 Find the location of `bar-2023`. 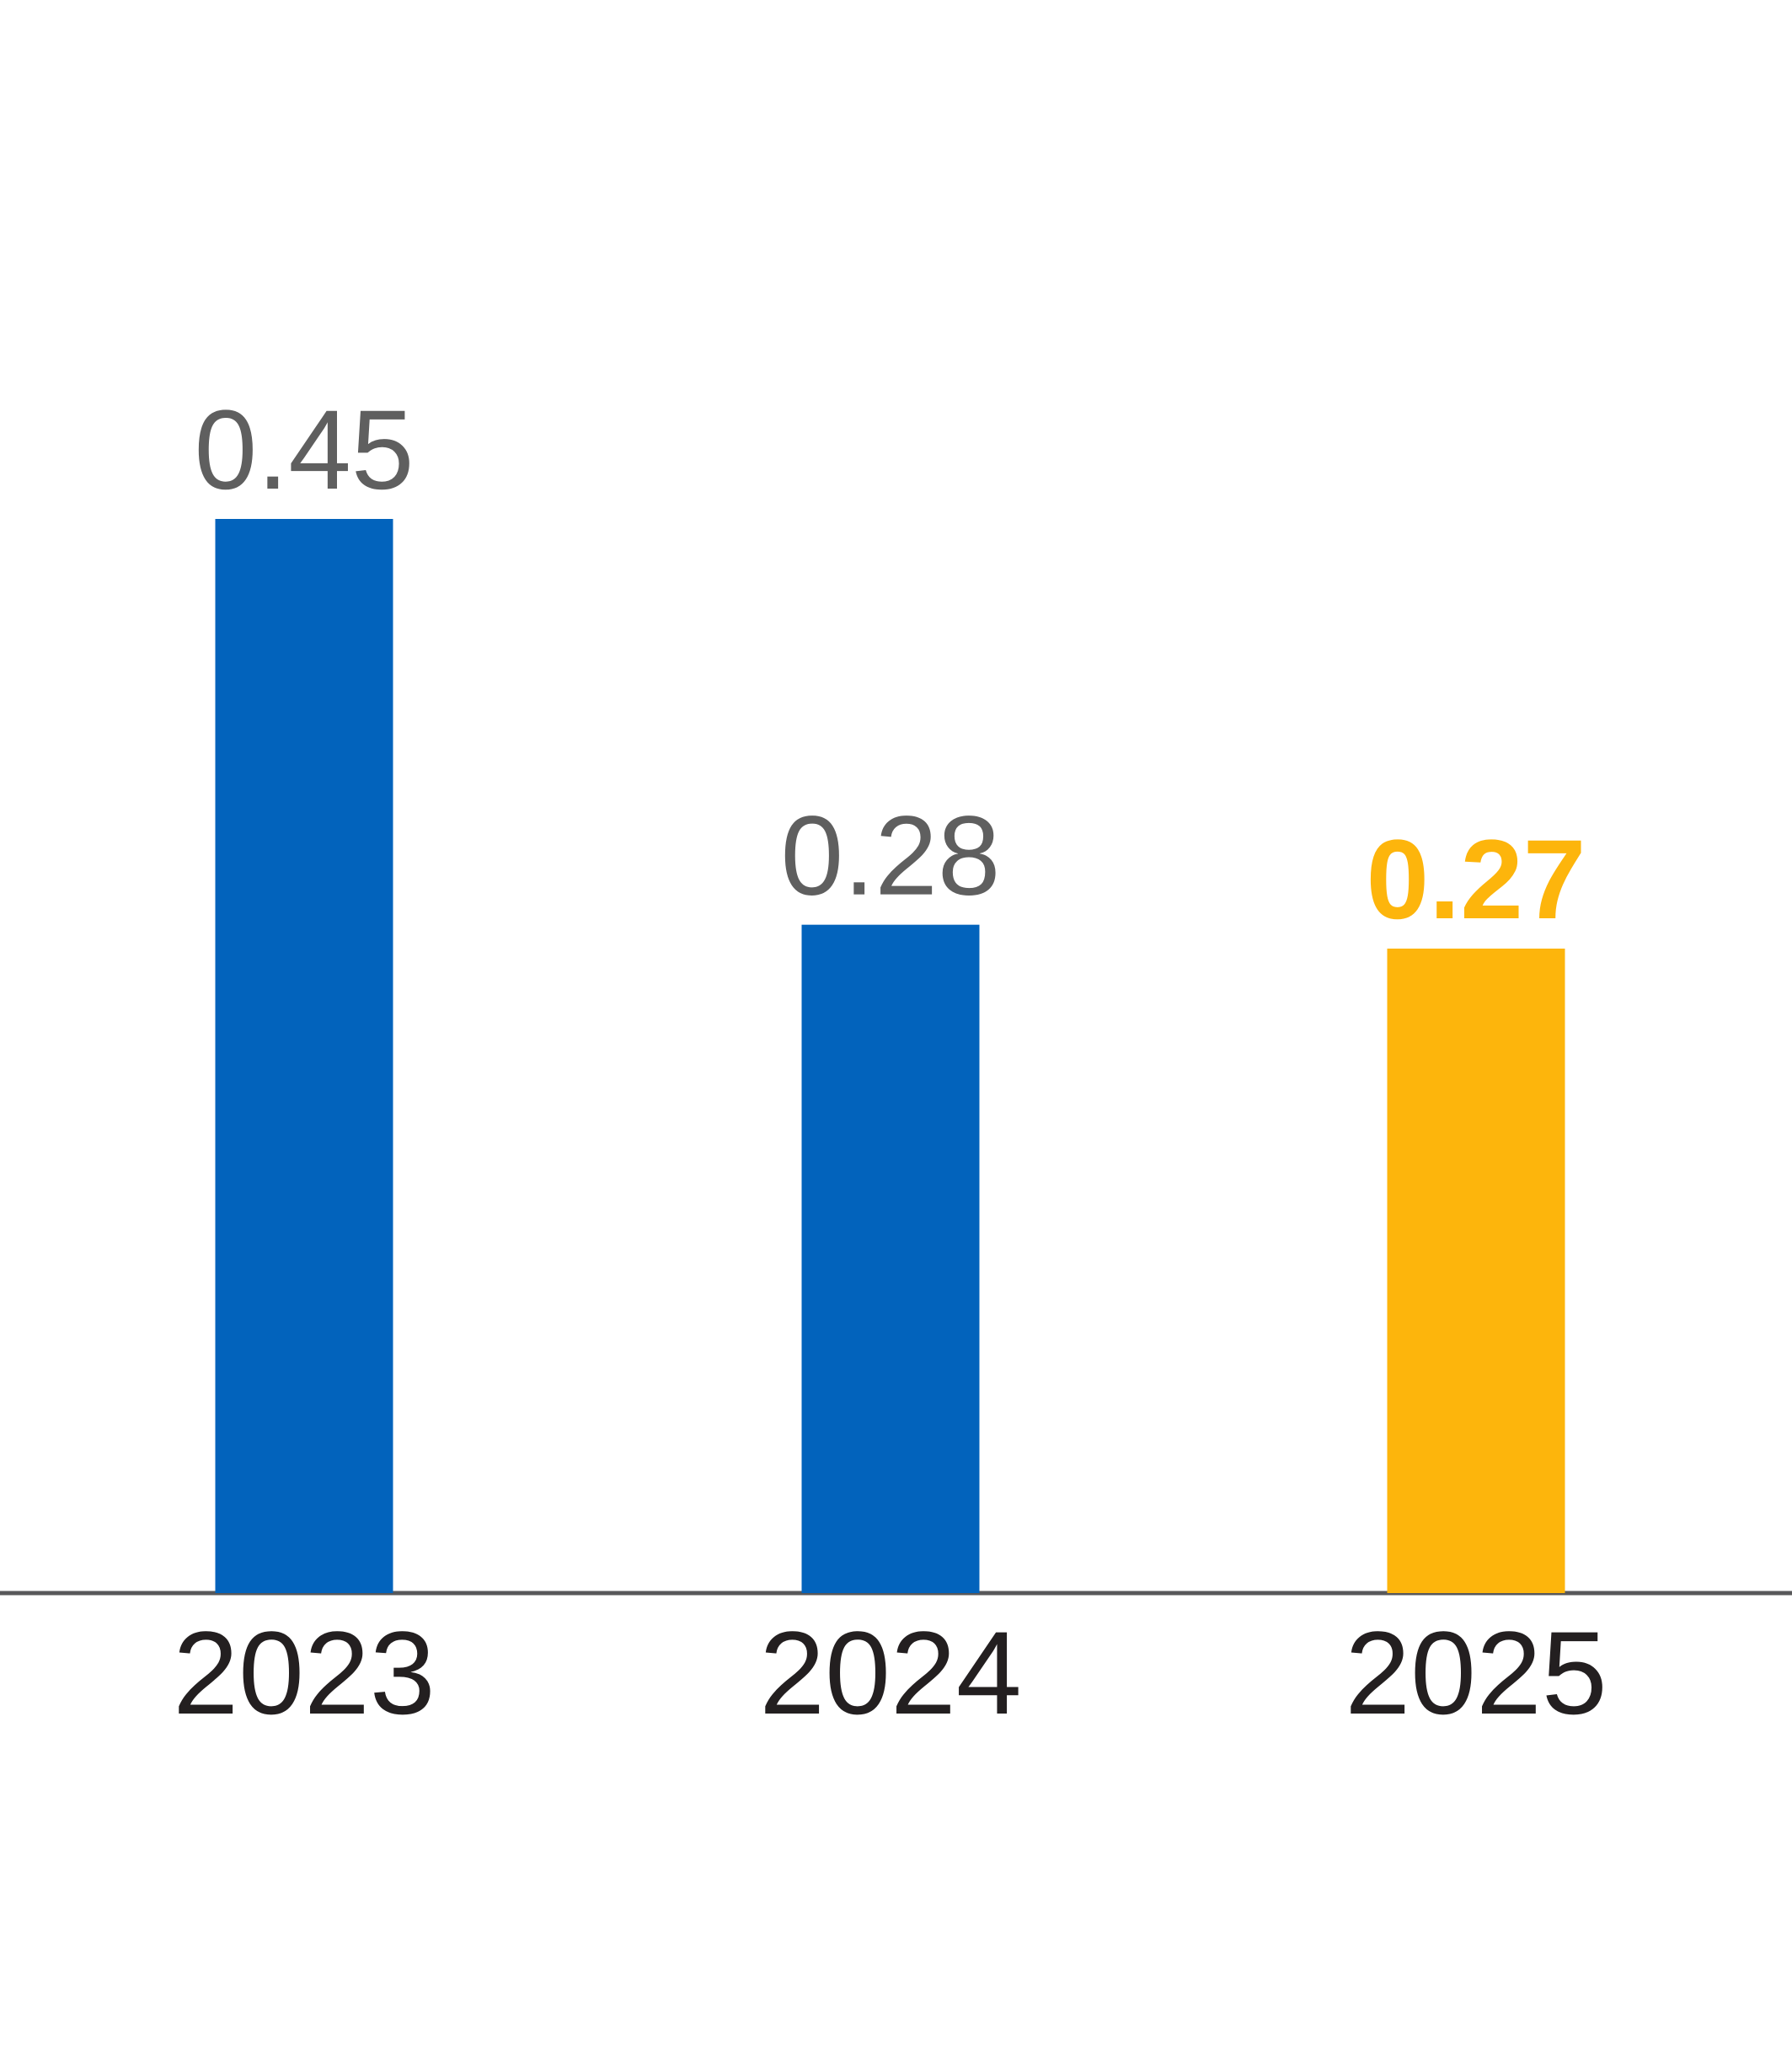

bar-2023 is located at coordinates (304, 1056).